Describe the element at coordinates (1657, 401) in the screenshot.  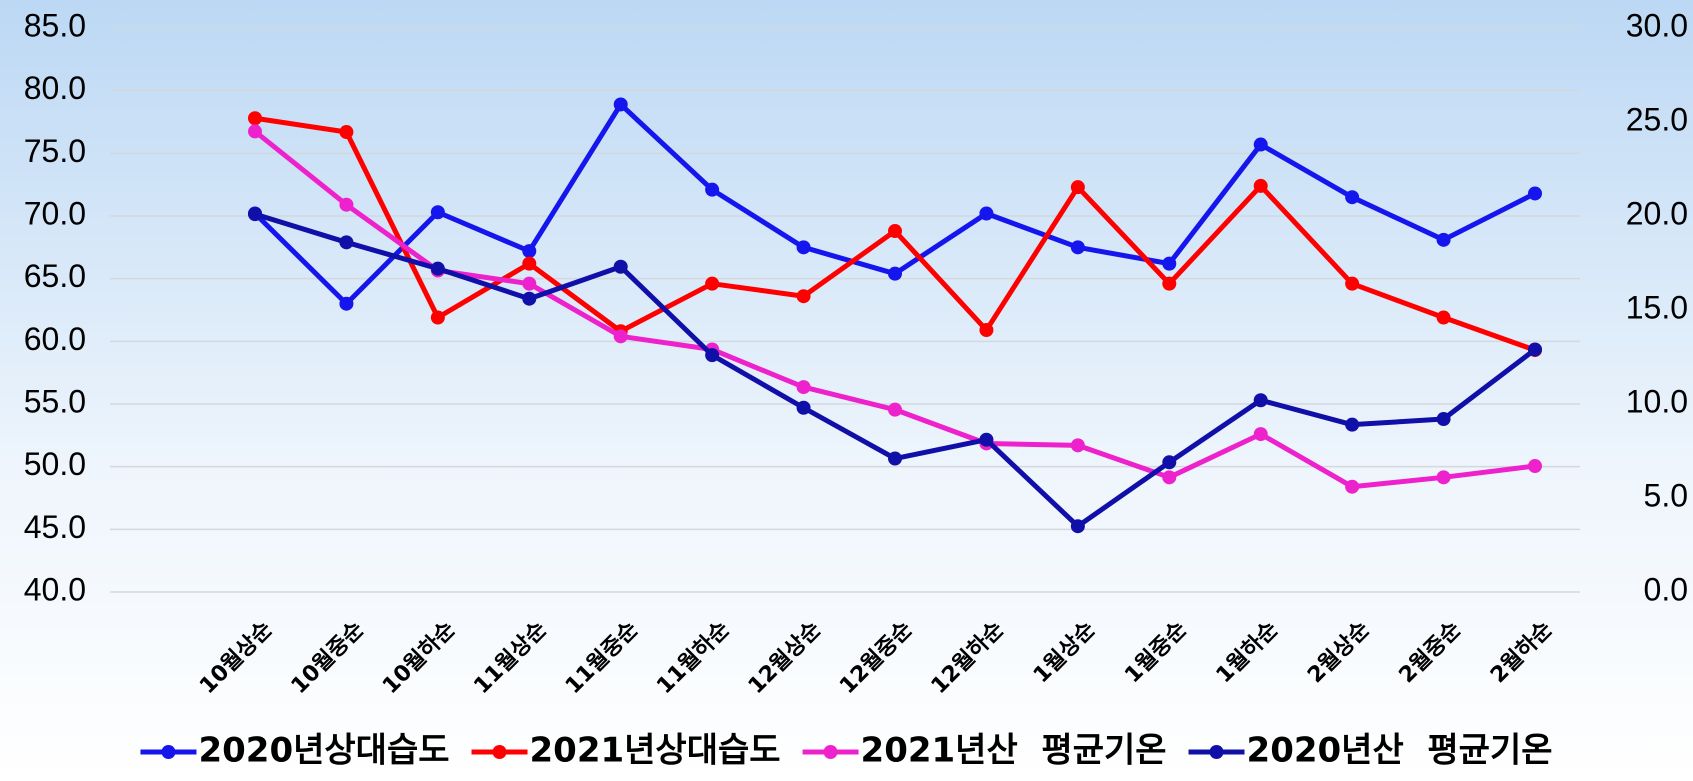
I see `y2-tick-label: 10.0` at that location.